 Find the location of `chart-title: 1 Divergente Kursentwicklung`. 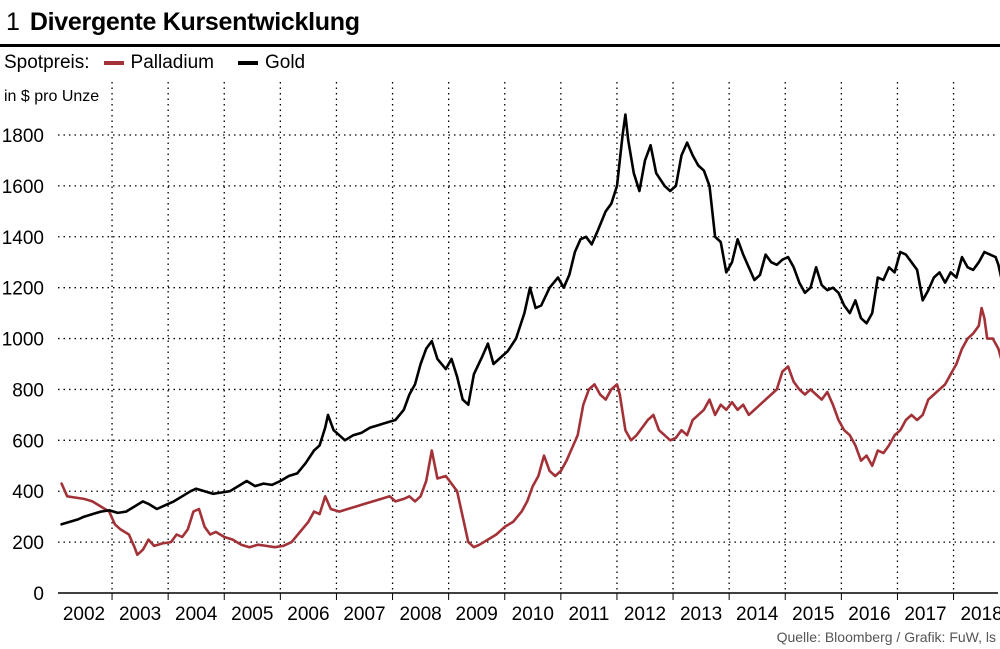

chart-title: 1 Divergente Kursentwicklung is located at coordinates (183, 22).